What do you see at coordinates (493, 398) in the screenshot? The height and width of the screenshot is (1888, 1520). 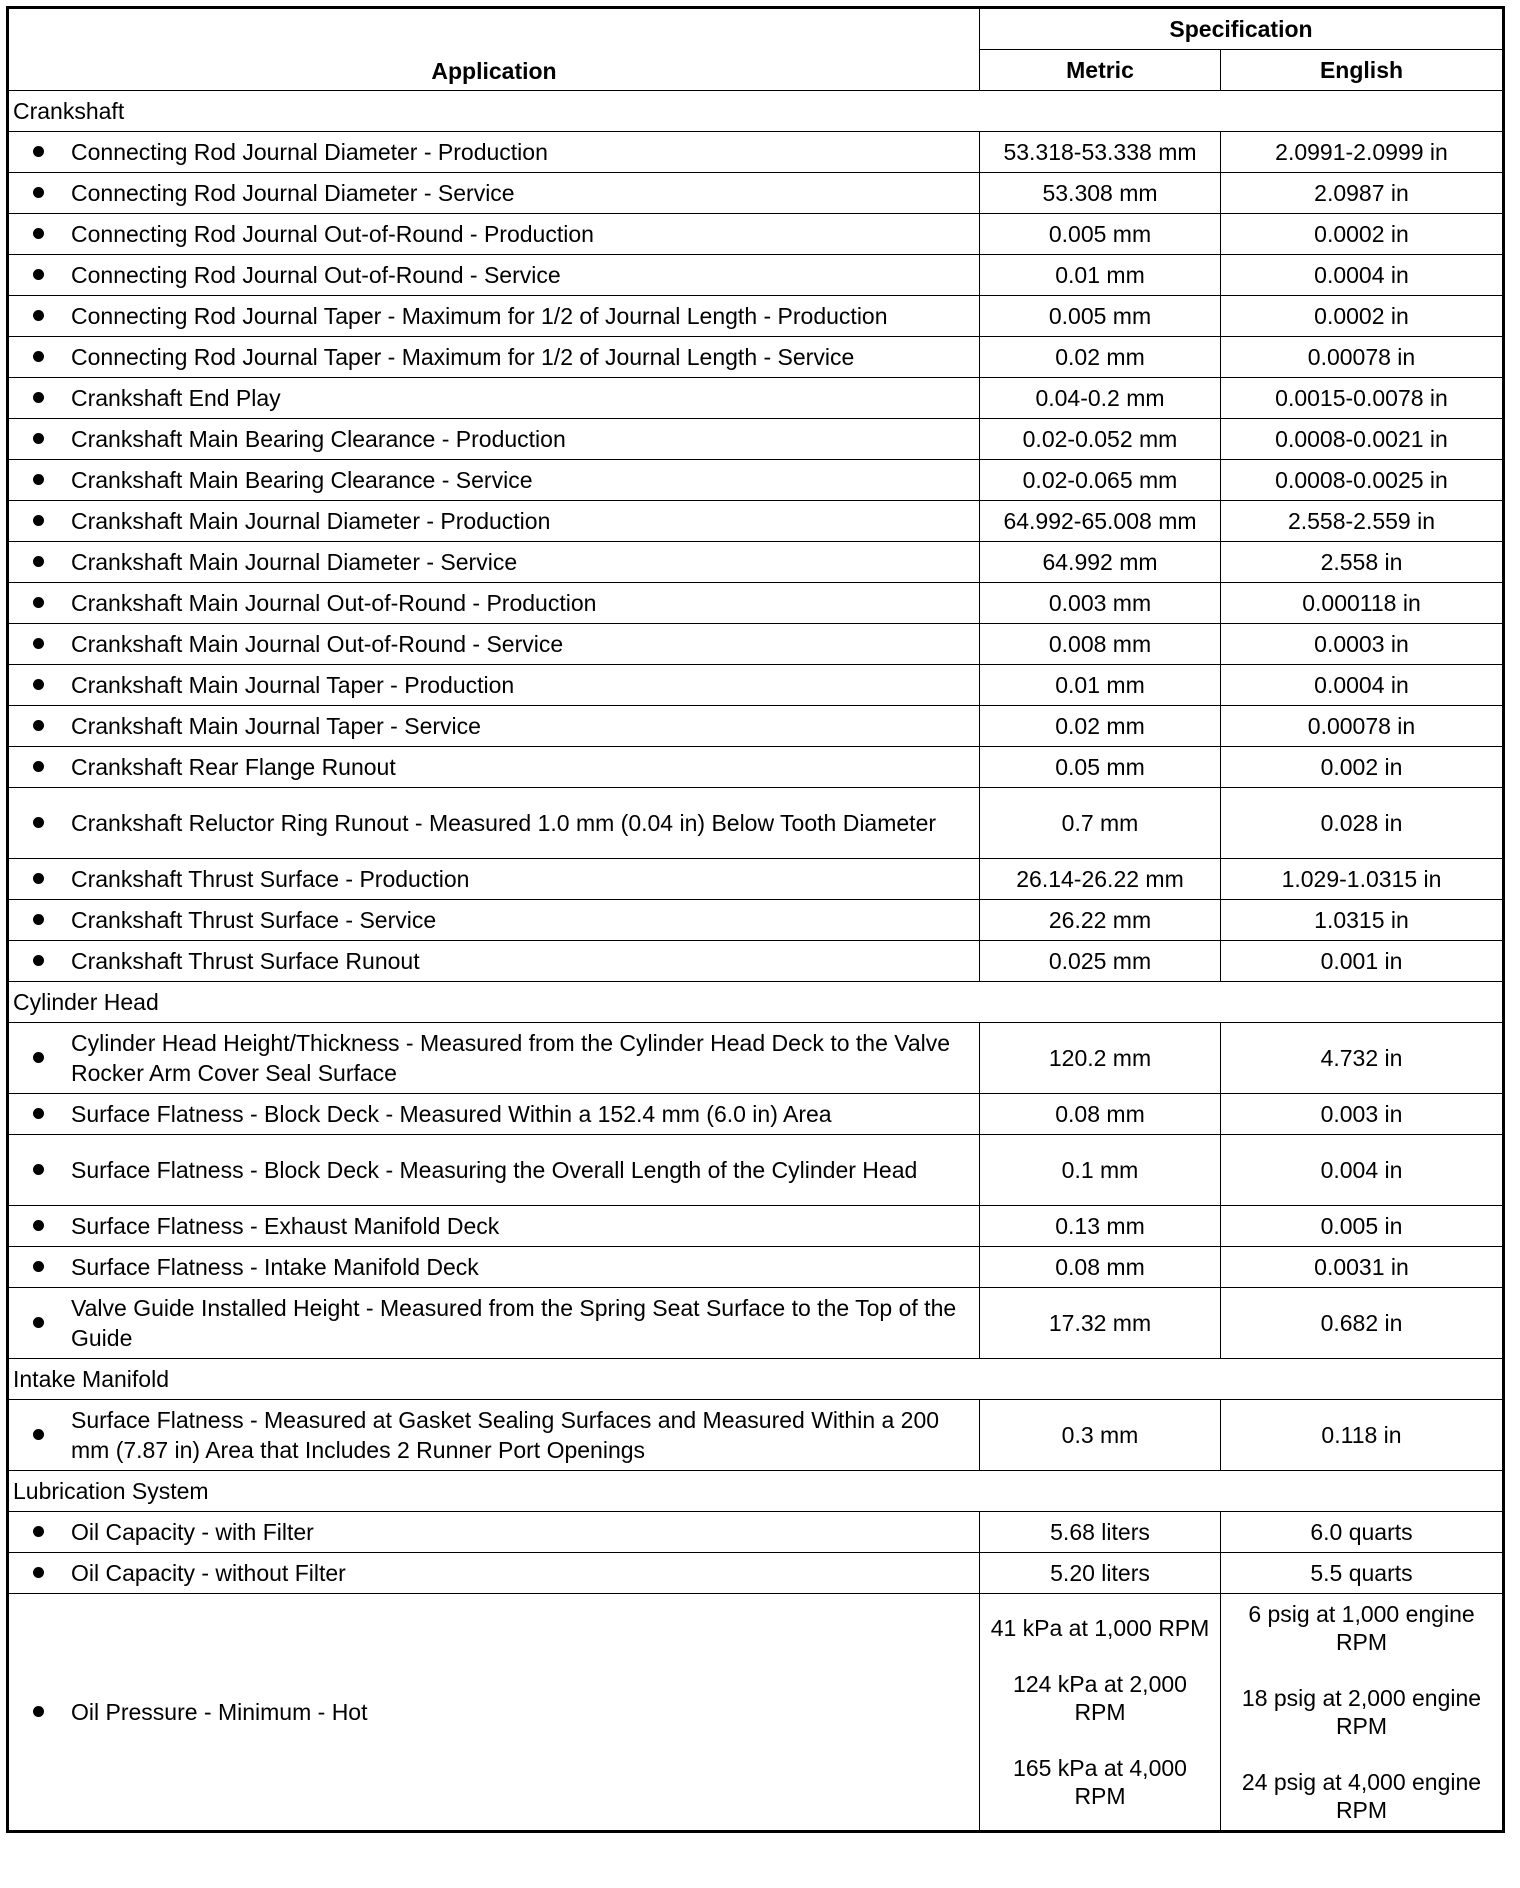 I see `application-cell: Crankshaft End Play` at bounding box center [493, 398].